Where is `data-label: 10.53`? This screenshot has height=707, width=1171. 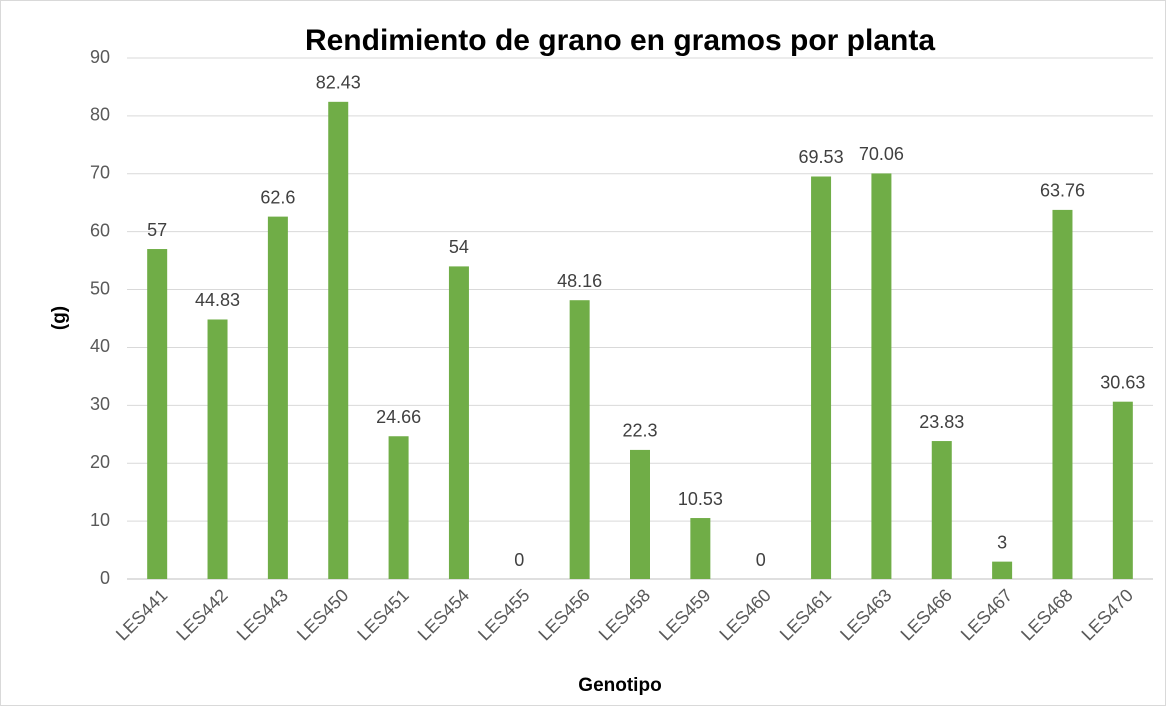 data-label: 10.53 is located at coordinates (700, 499).